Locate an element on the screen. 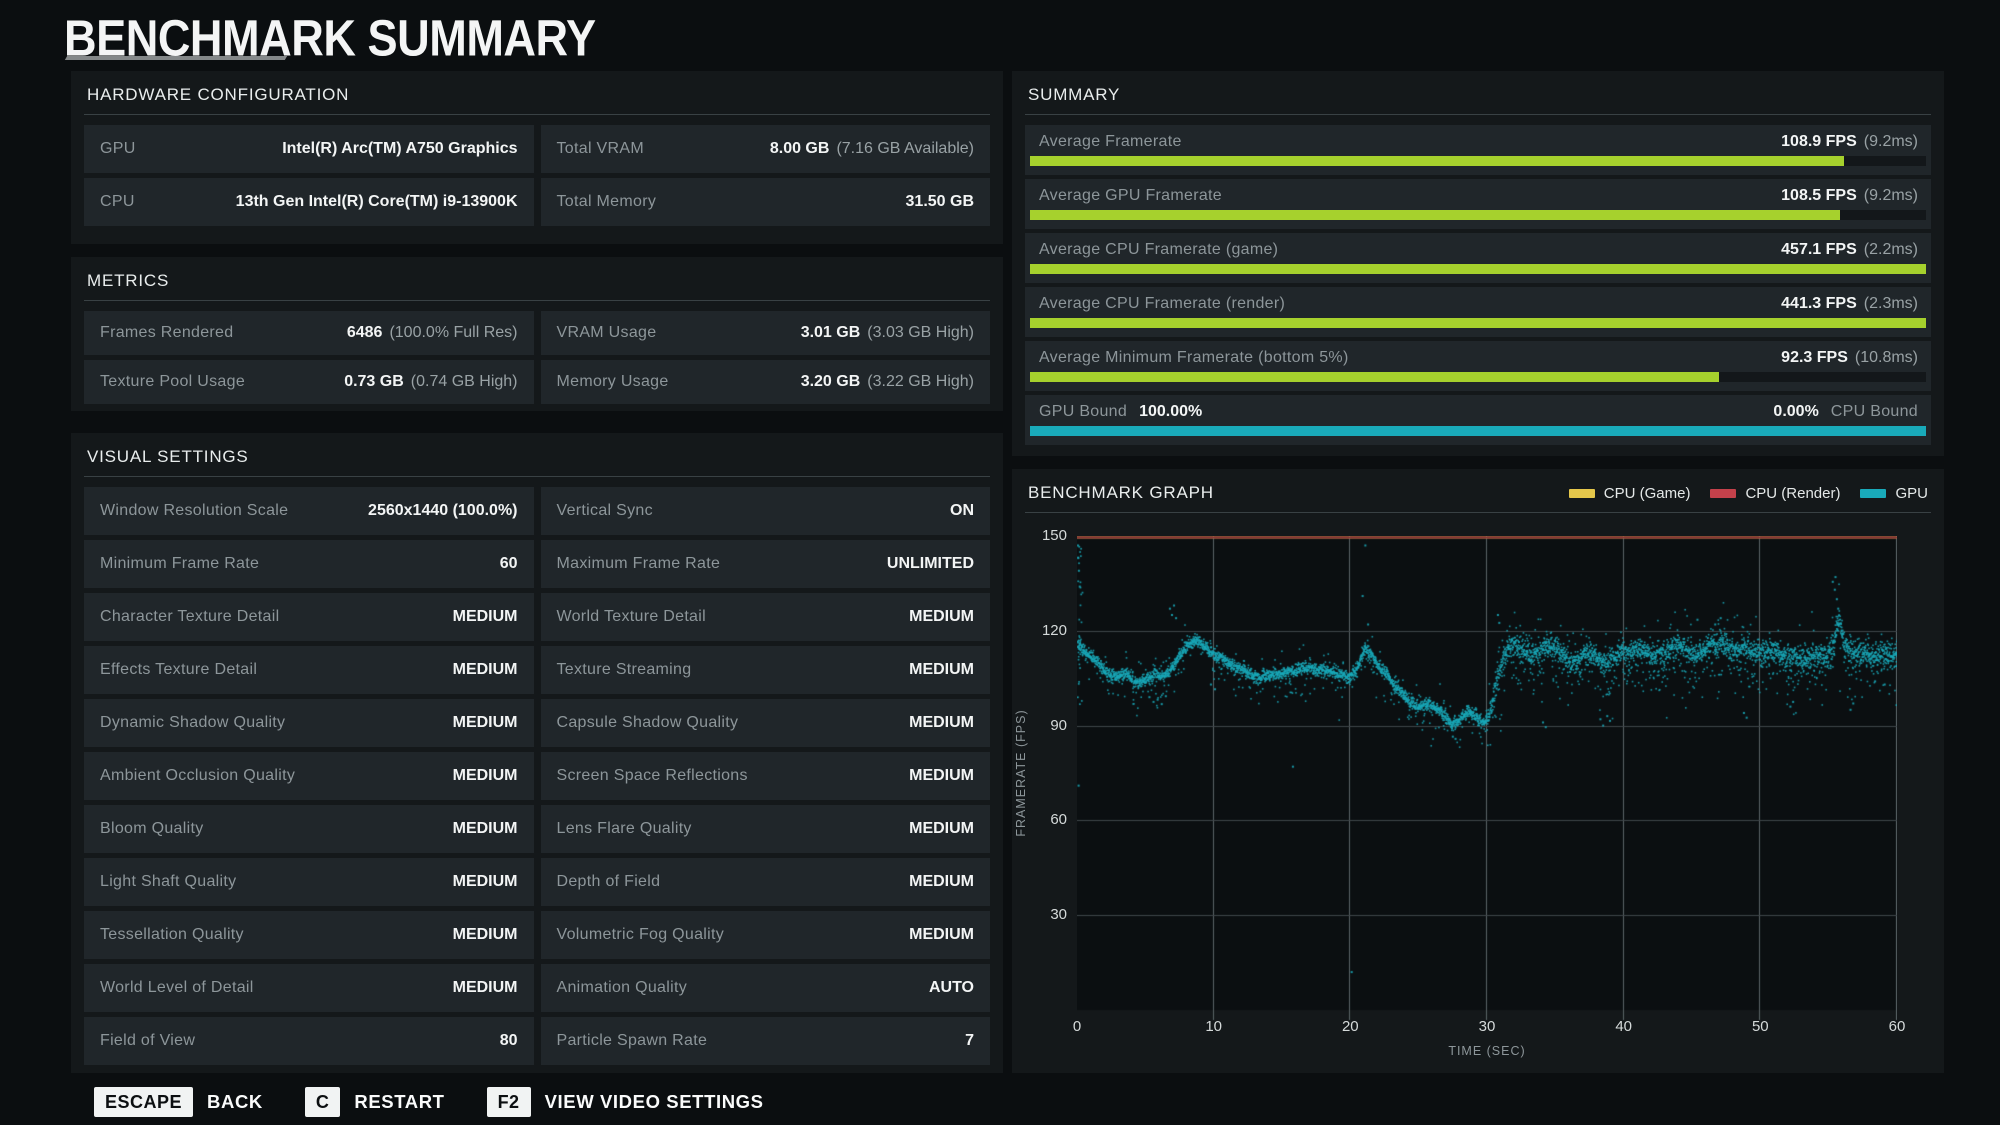  metric-value-sub: (3.03 GB High) is located at coordinates (920, 332).